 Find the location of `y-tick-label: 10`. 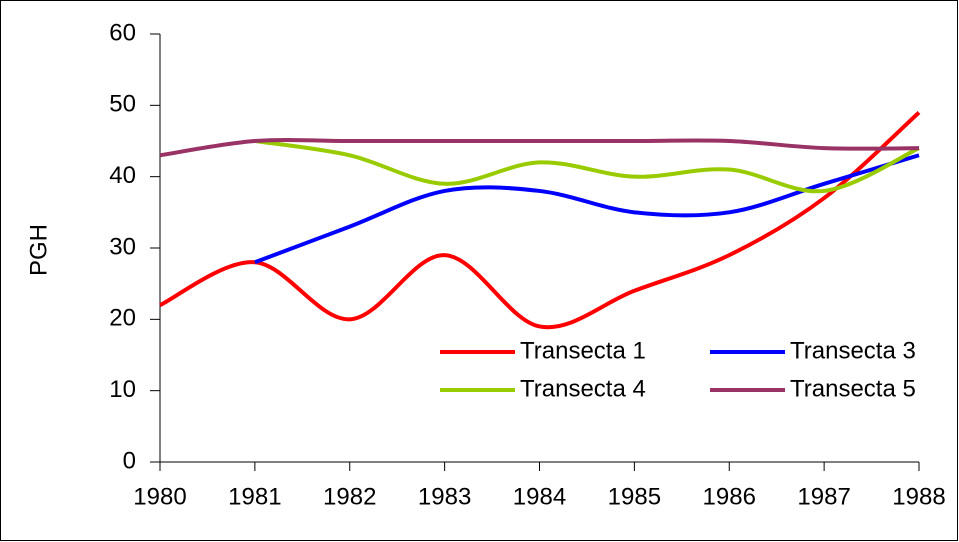

y-tick-label: 10 is located at coordinates (122, 389).